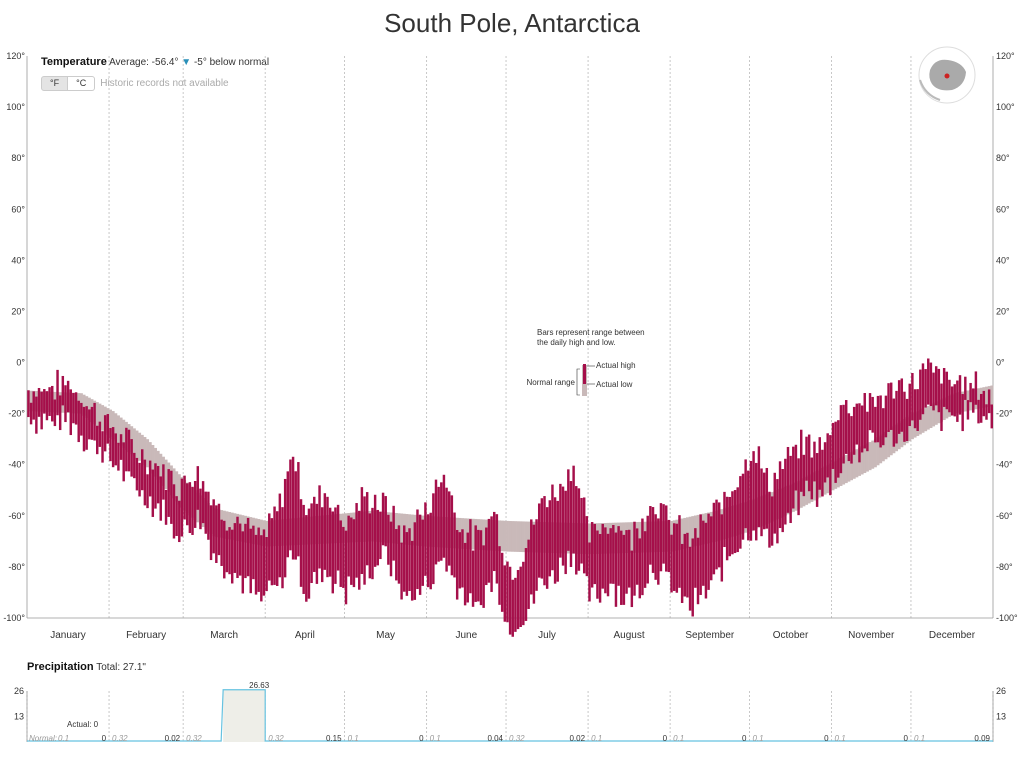  Describe the element at coordinates (616, 365) in the screenshot. I see `legend-actual-high: Actual high` at that location.